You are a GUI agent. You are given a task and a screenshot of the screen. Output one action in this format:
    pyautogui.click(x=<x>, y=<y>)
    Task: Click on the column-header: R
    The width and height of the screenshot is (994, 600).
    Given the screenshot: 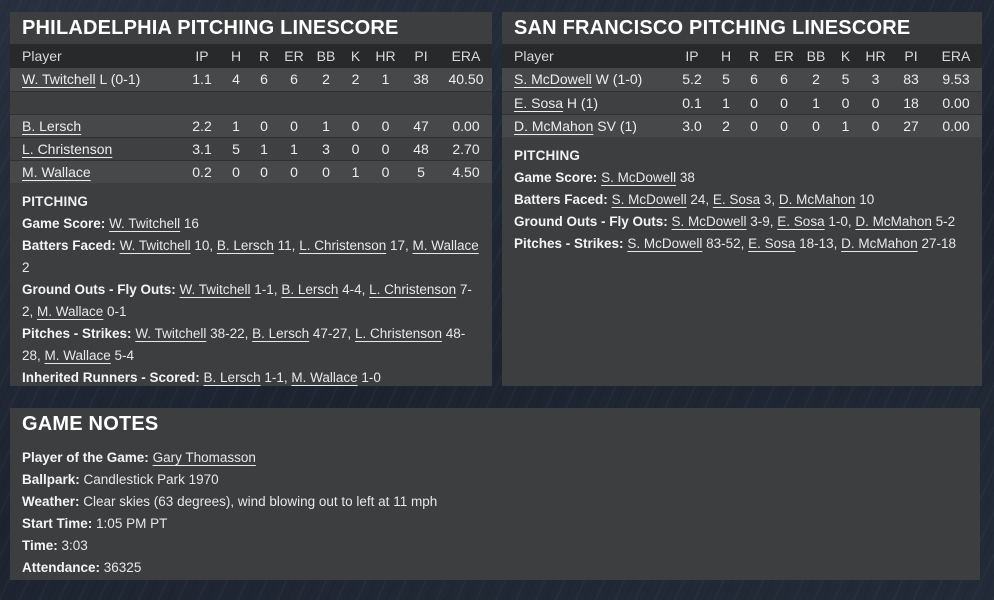 What is the action you would take?
    pyautogui.click(x=754, y=56)
    